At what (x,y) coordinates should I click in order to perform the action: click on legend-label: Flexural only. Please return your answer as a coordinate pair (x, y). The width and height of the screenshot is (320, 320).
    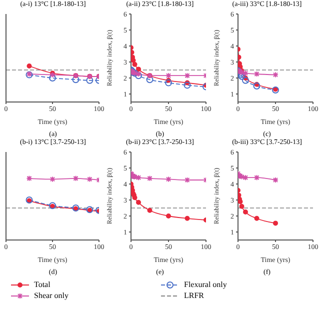
    Looking at the image, I should click on (205, 284).